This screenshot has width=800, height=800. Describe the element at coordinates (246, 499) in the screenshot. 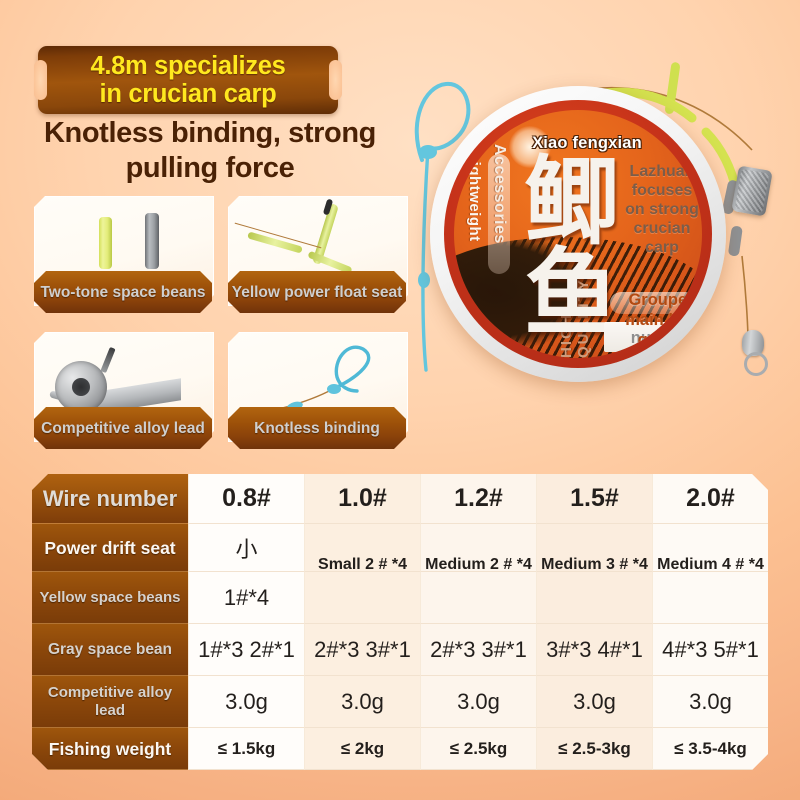

I see `column-header-0: 0.8#` at that location.